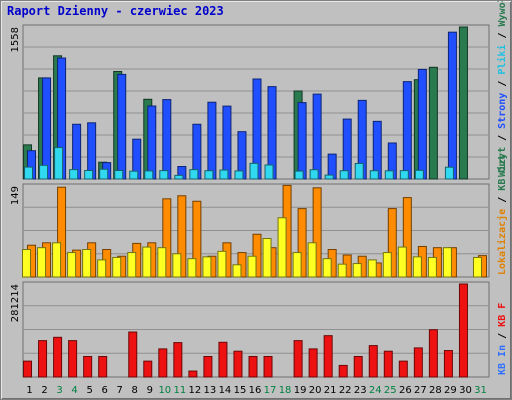  Describe the element at coordinates (164, 390) in the screenshot. I see `day-label: 10` at that location.